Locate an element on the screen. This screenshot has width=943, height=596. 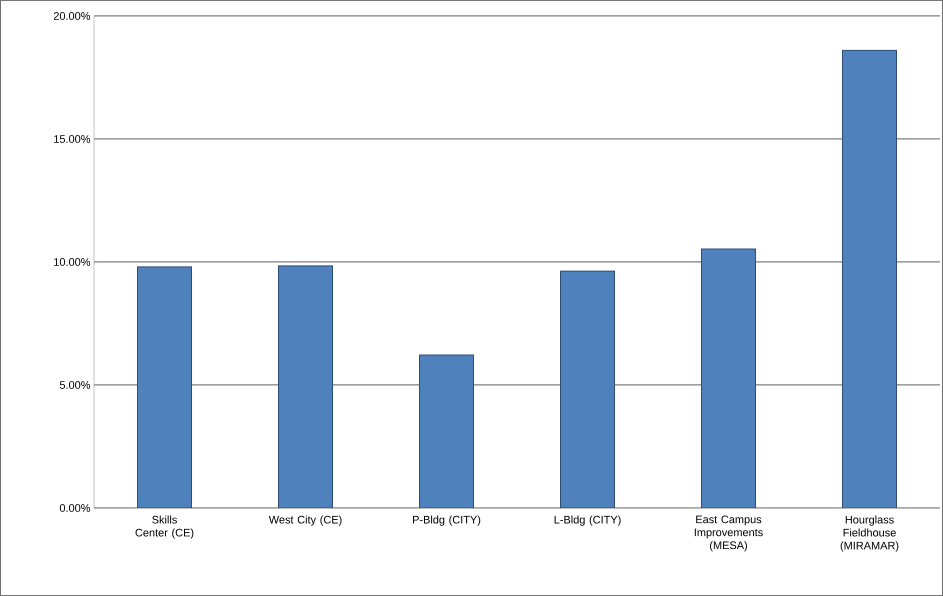
x-tick-label: West City (CE) is located at coordinates (305, 521).